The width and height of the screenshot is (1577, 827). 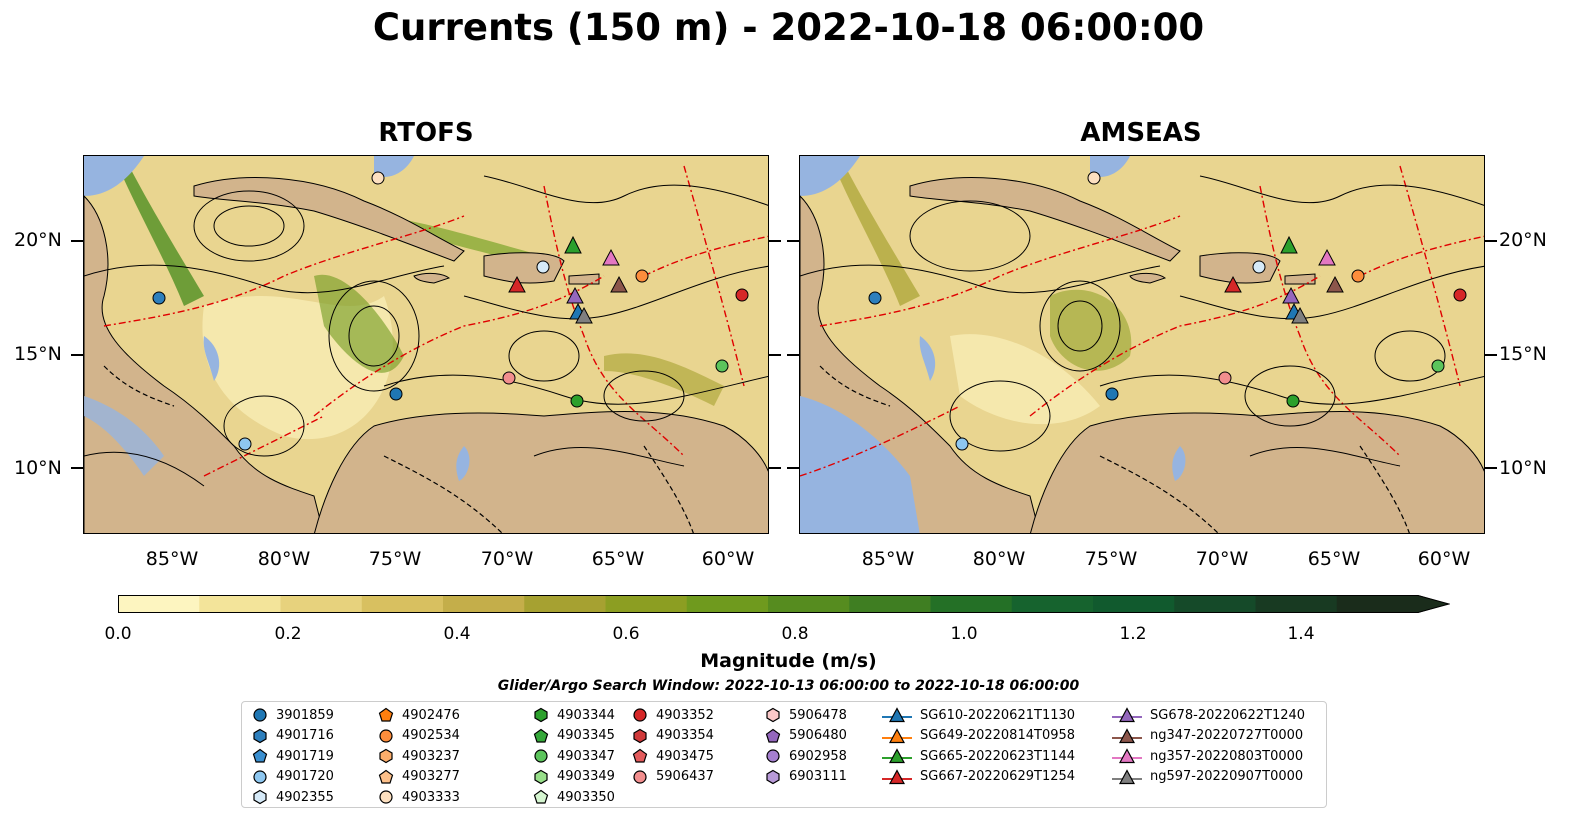 I want to click on legend-item-label: 4903352, so click(x=685, y=715).